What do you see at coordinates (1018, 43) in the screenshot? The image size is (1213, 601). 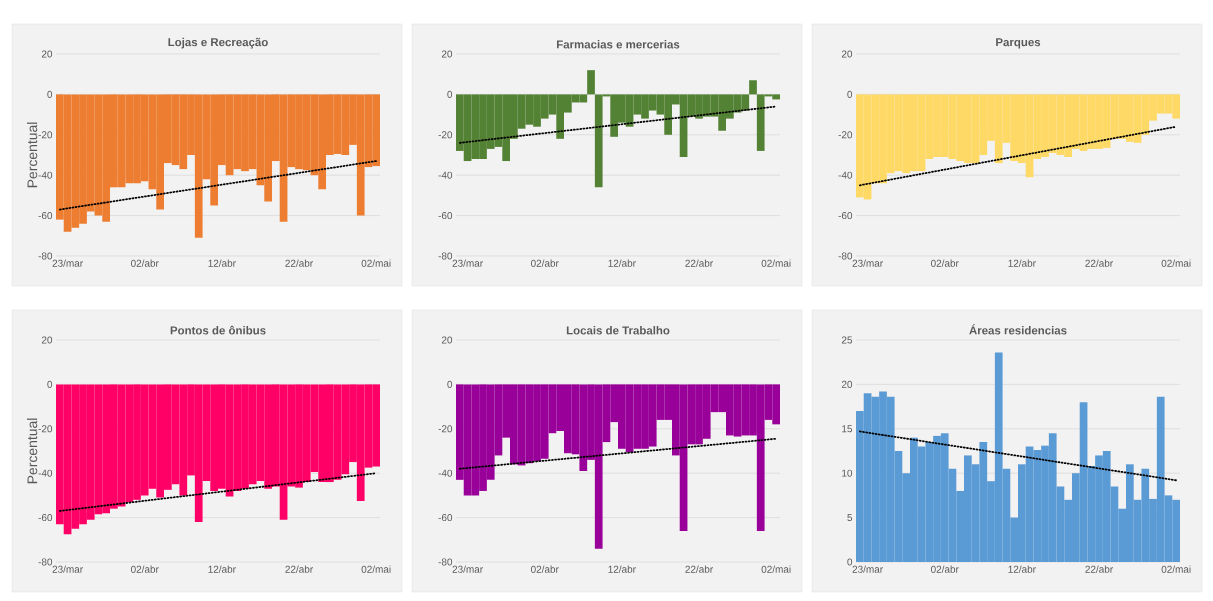 I see `chart-title: Parques` at bounding box center [1018, 43].